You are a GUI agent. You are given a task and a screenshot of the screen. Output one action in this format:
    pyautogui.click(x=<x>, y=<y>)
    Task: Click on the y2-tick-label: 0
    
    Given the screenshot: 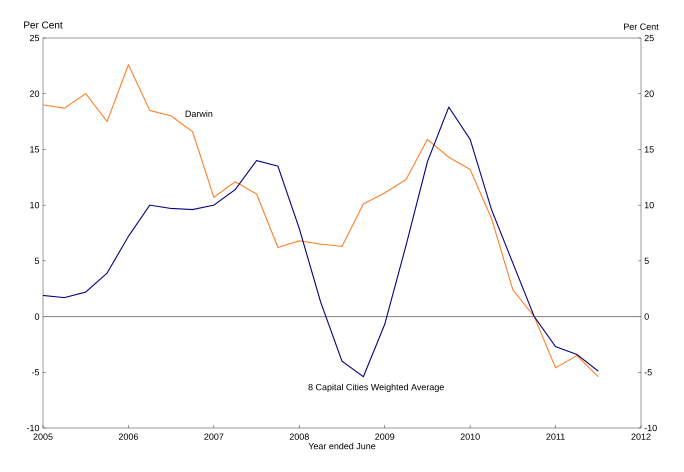 What is the action you would take?
    pyautogui.click(x=646, y=316)
    